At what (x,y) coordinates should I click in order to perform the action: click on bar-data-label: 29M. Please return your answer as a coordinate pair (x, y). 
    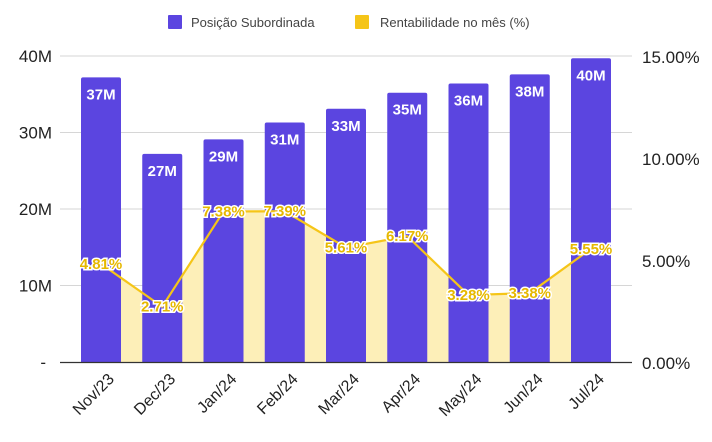
    Looking at the image, I should click on (223, 156).